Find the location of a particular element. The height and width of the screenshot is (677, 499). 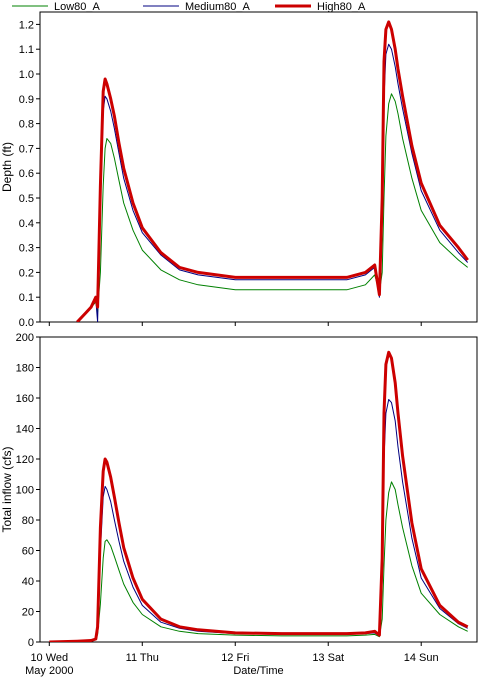

legend-label: Medium80_A is located at coordinates (217, 7).